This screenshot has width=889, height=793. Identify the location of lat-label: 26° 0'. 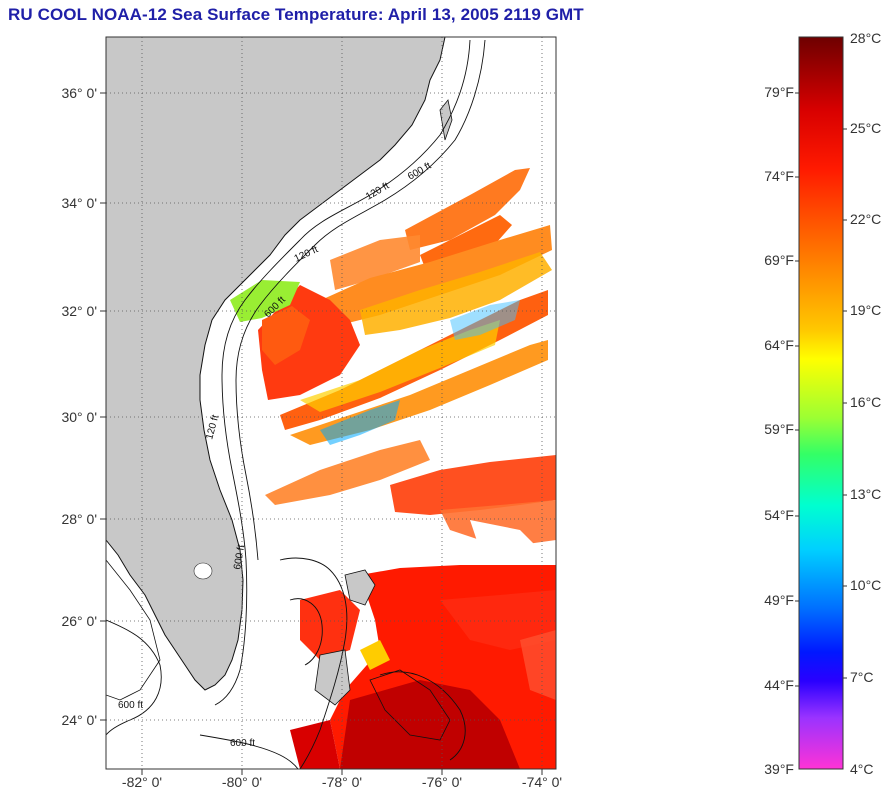
(79, 621).